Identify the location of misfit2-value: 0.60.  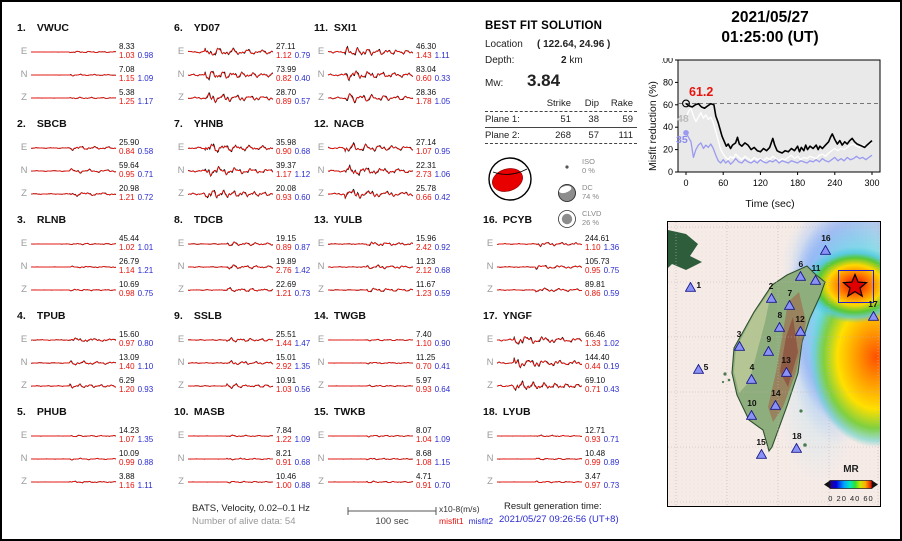
(302, 197).